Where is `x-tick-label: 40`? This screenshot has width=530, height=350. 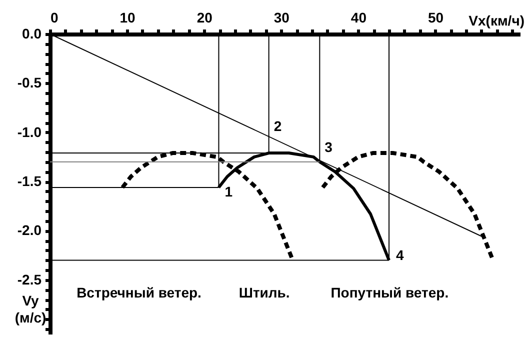 x-tick-label: 40 is located at coordinates (358, 18).